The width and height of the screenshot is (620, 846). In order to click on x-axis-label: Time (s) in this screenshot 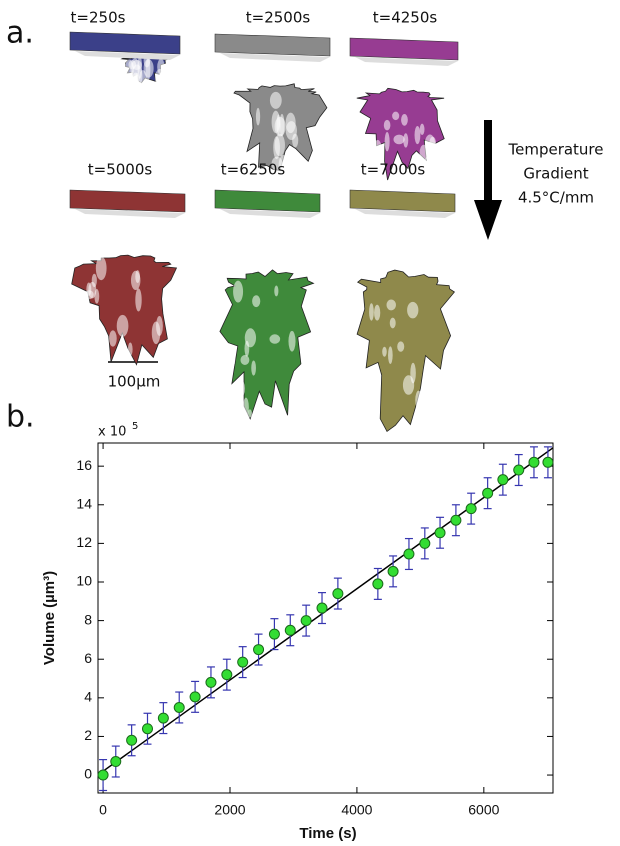, I will do `click(327, 833)`.